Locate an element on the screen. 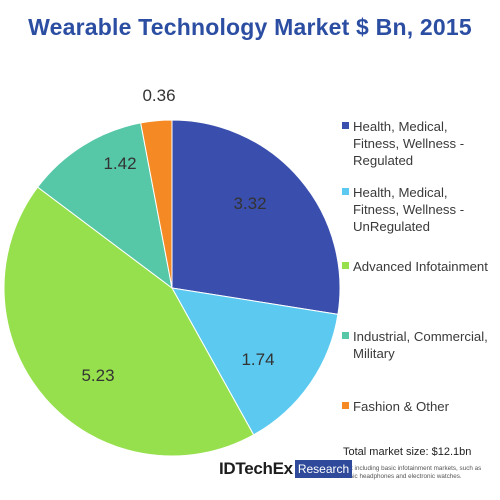 This screenshot has width=500, height=500. logo-name: IDTechEx is located at coordinates (256, 468).